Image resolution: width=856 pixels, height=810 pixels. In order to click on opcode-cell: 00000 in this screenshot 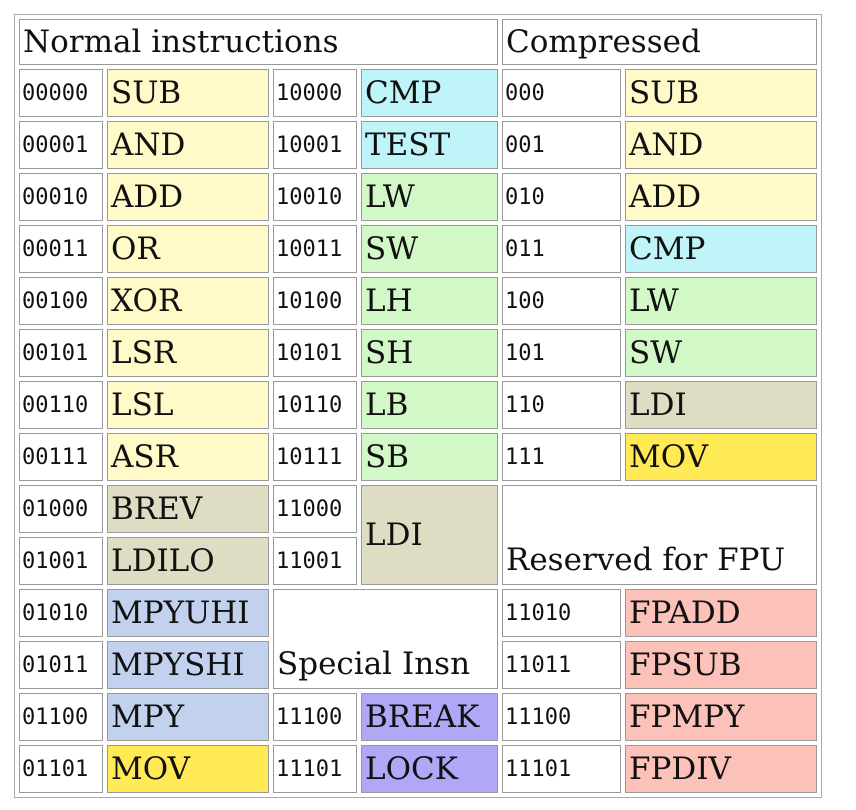, I will do `click(61, 93)`.